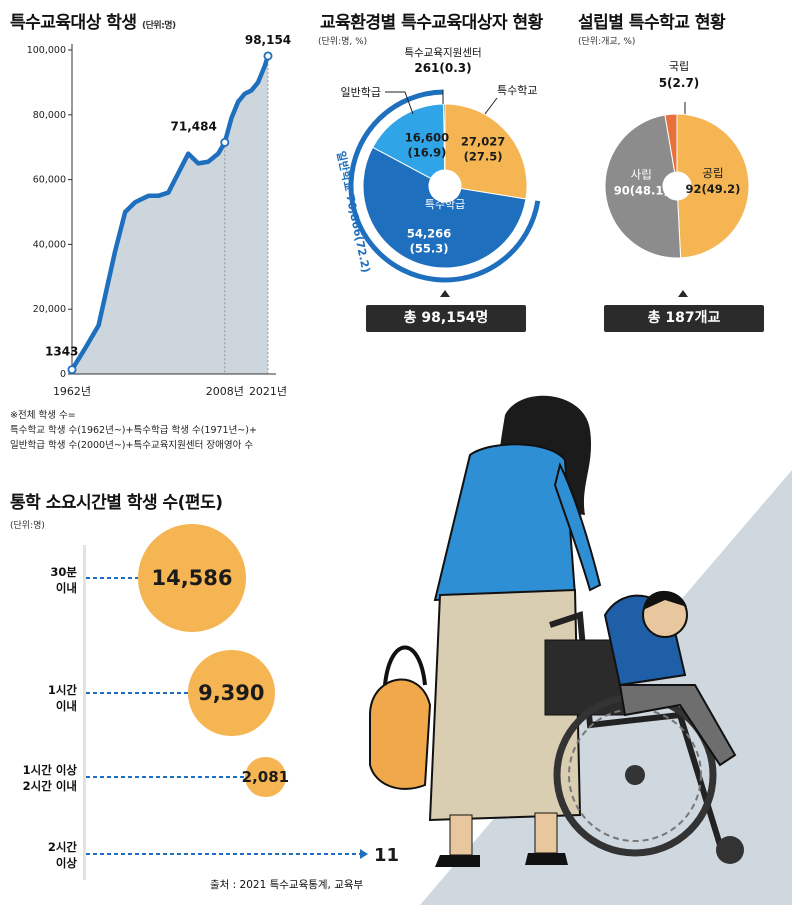 This screenshot has height=905, width=792. Describe the element at coordinates (62, 855) in the screenshot. I see `category-label: 2시간 이상` at that location.